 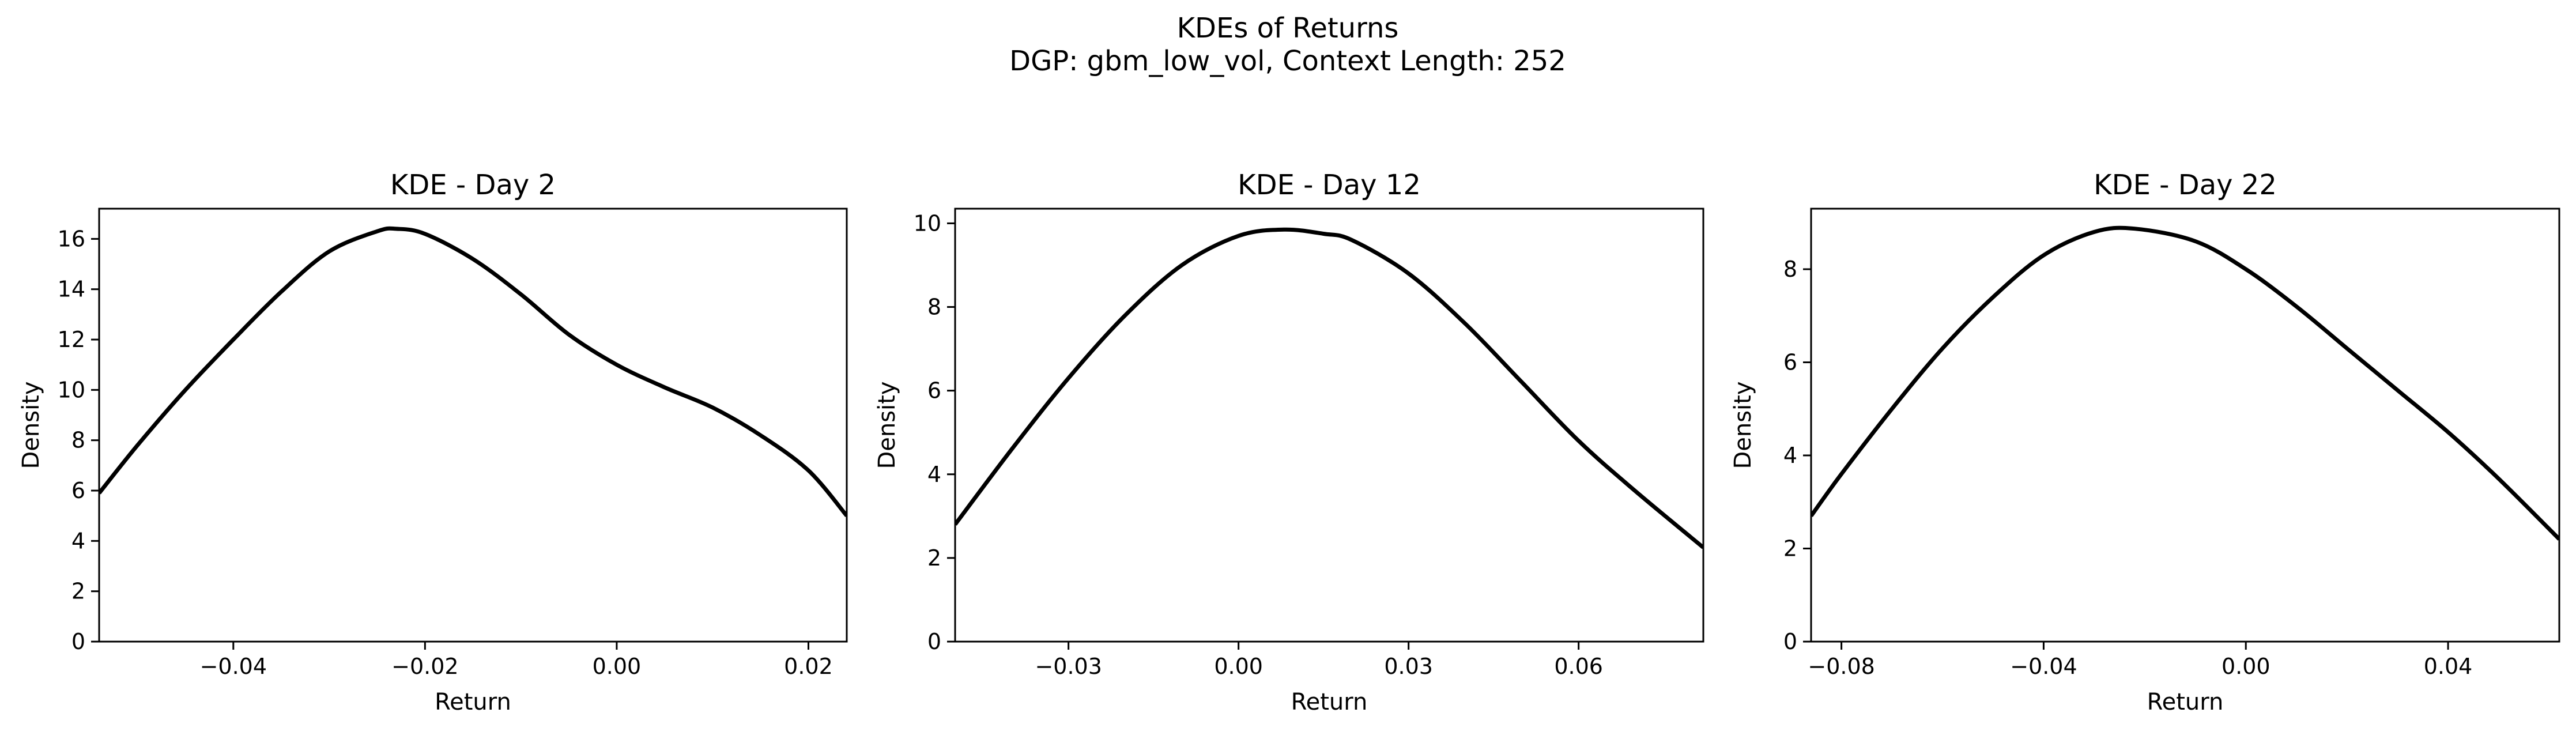 I want to click on x-tick-label: 0.04, so click(x=2448, y=666).